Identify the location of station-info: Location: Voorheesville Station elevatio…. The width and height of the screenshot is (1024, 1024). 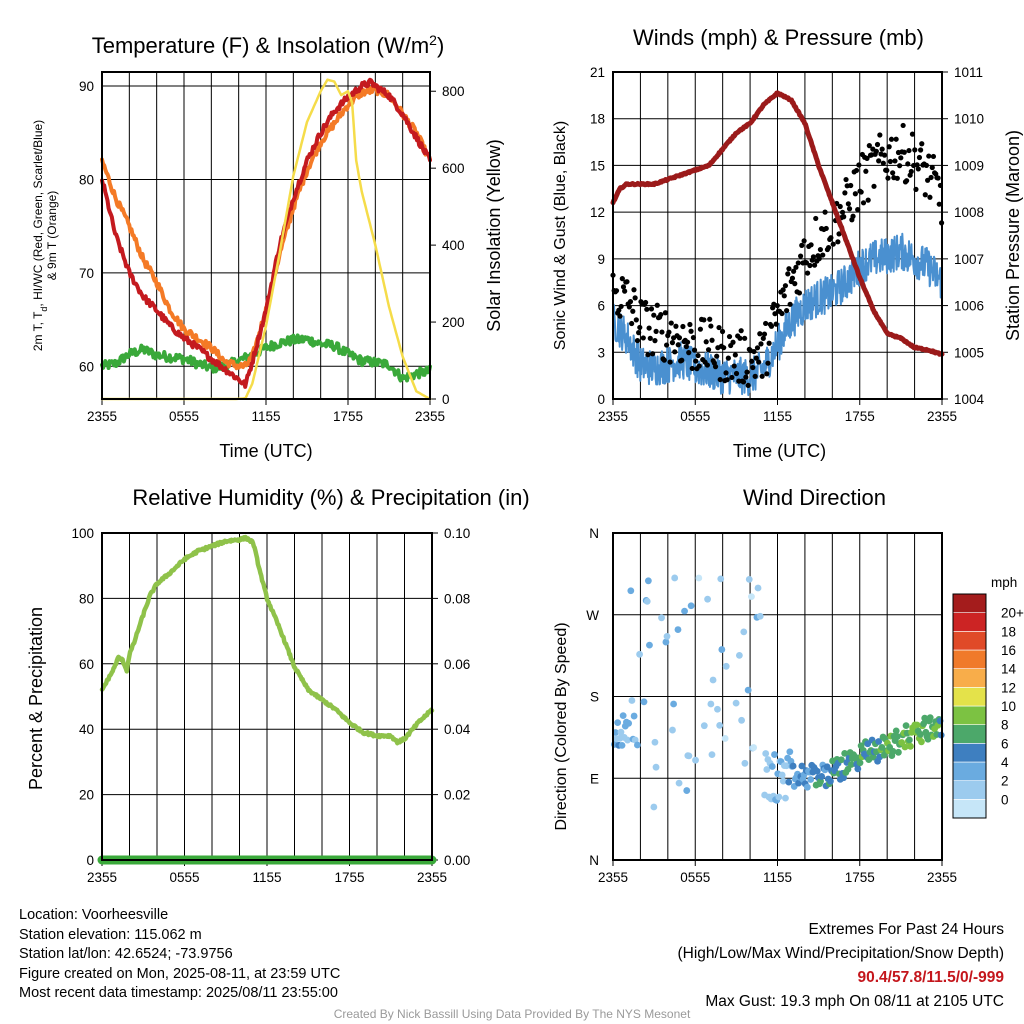
(179, 955).